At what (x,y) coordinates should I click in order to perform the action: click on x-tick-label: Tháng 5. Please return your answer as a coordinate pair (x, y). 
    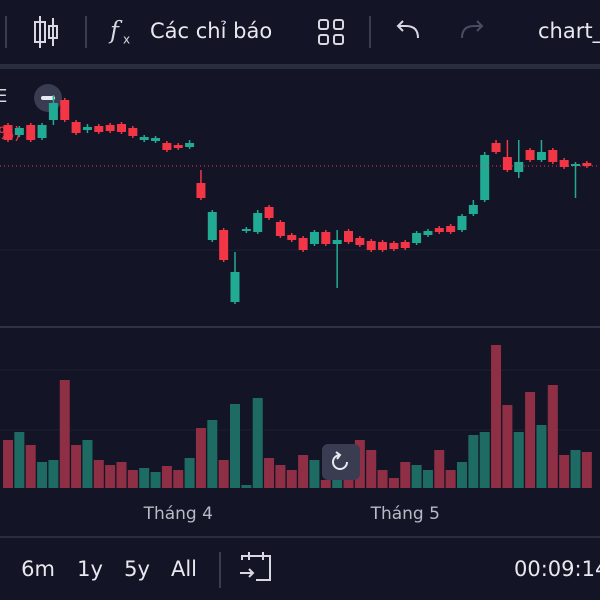
    Looking at the image, I should click on (405, 514).